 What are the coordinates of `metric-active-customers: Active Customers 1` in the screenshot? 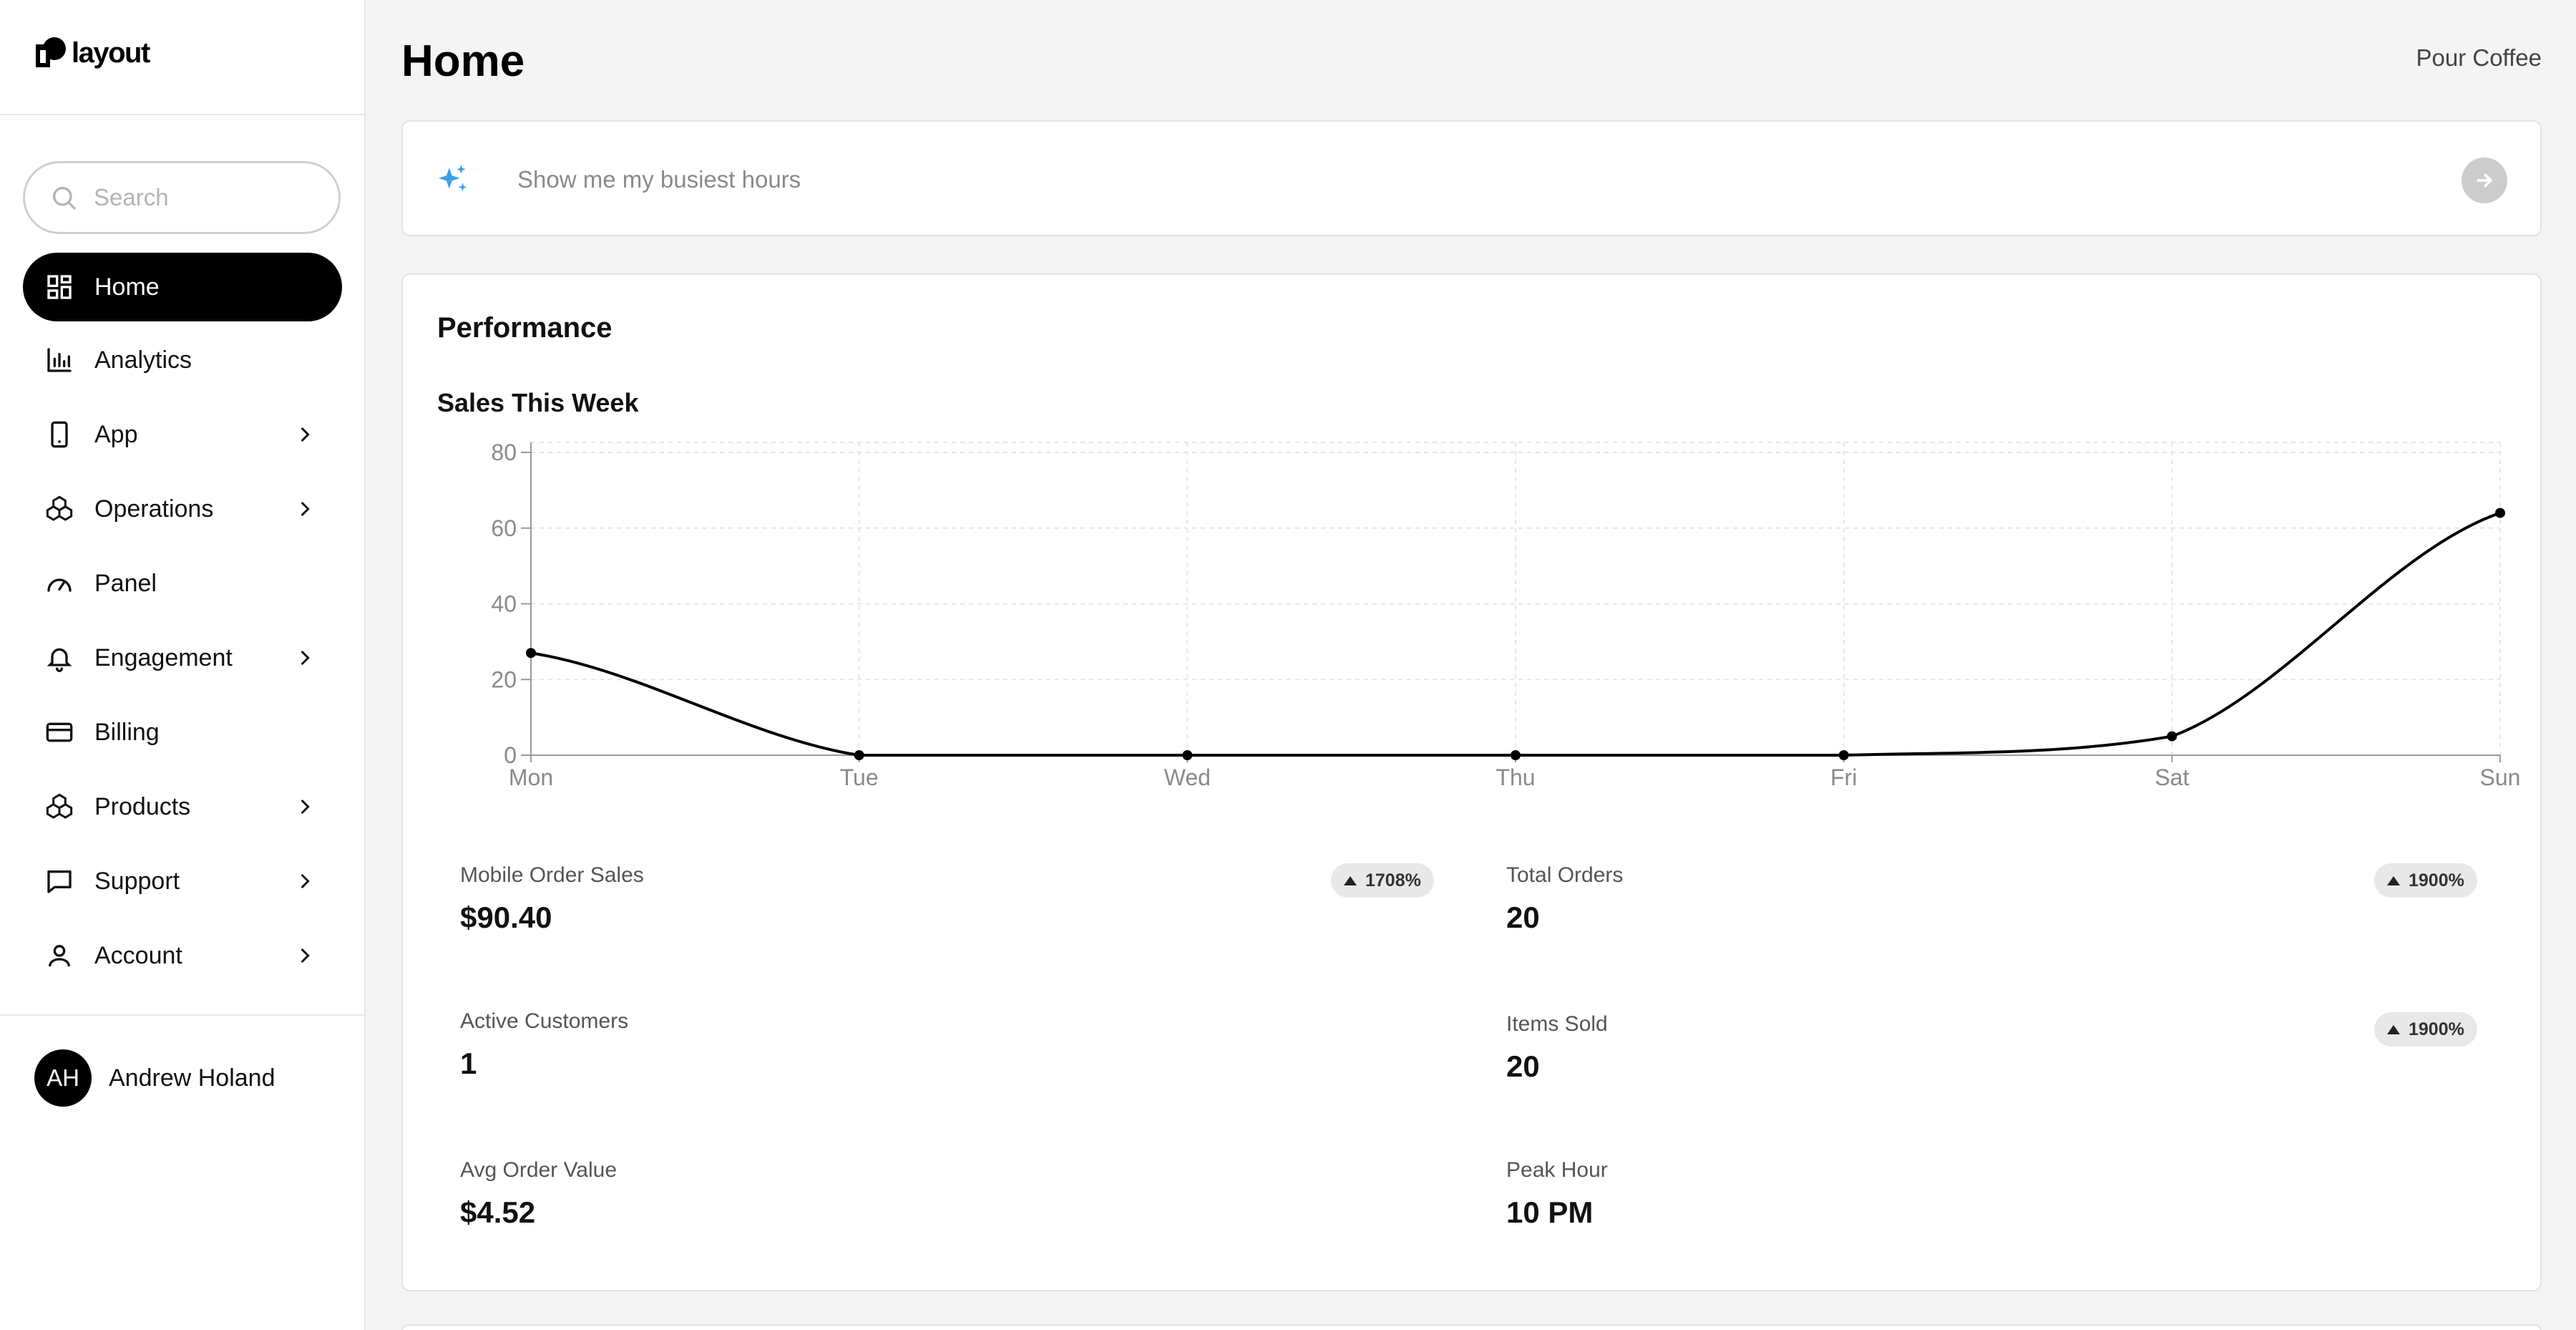 It's located at (544, 1045).